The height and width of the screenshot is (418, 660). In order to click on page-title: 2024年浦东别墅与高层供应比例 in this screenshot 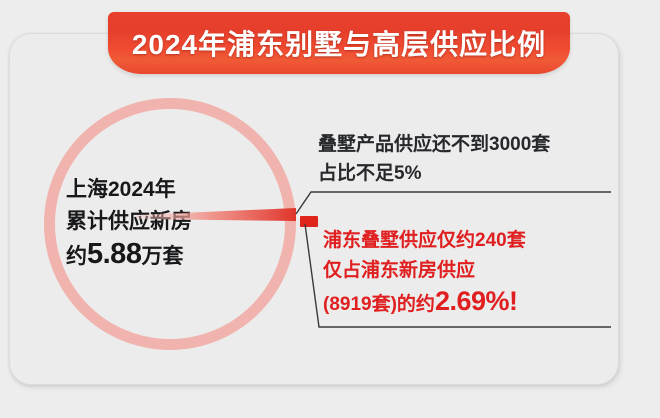, I will do `click(339, 44)`.